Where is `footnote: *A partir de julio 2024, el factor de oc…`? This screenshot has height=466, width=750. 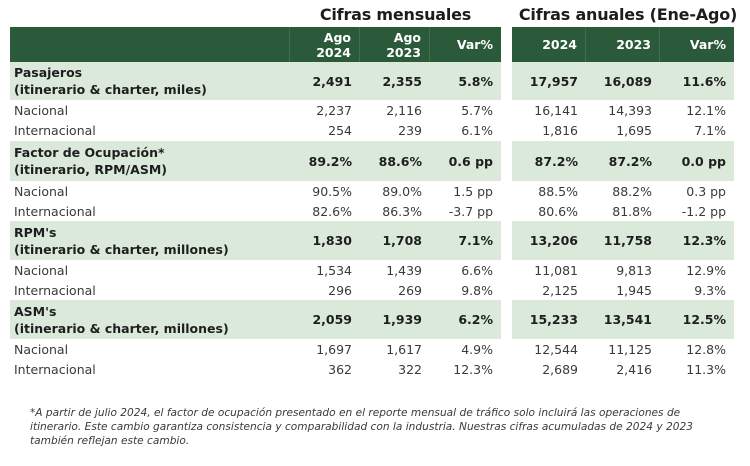
footnote: *A partir de julio 2024, el factor de oc… is located at coordinates (361, 427).